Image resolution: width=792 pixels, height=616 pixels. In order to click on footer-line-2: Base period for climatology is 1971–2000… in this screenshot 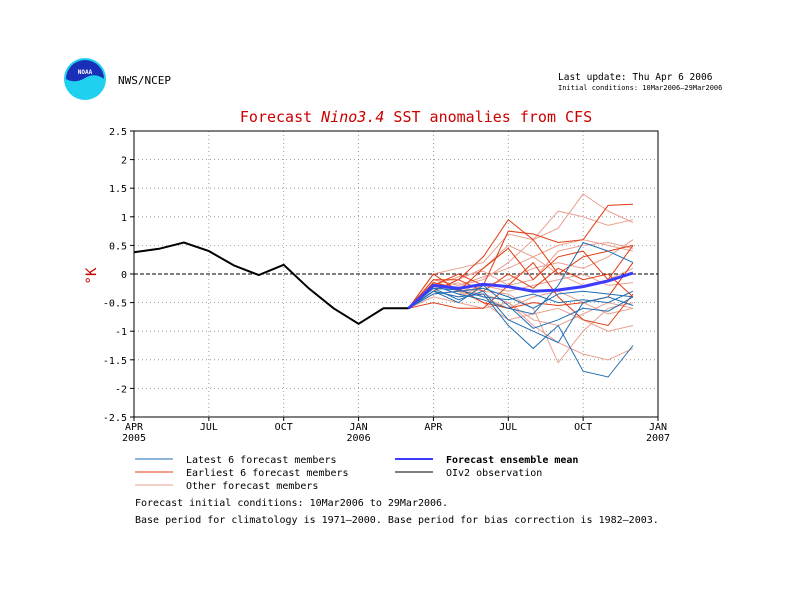, I will do `click(397, 520)`.